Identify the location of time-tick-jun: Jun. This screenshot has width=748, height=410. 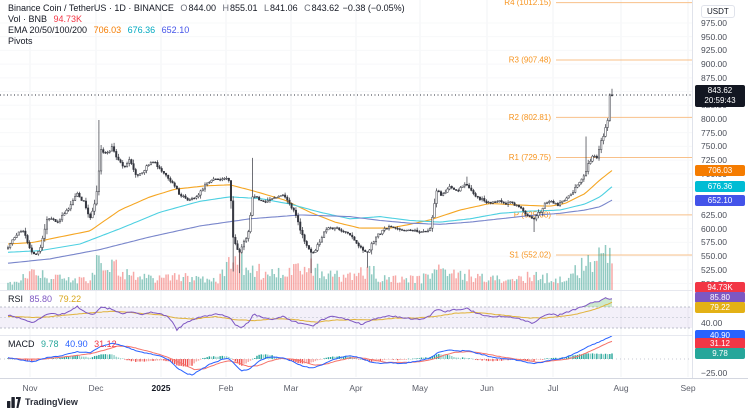
(487, 388).